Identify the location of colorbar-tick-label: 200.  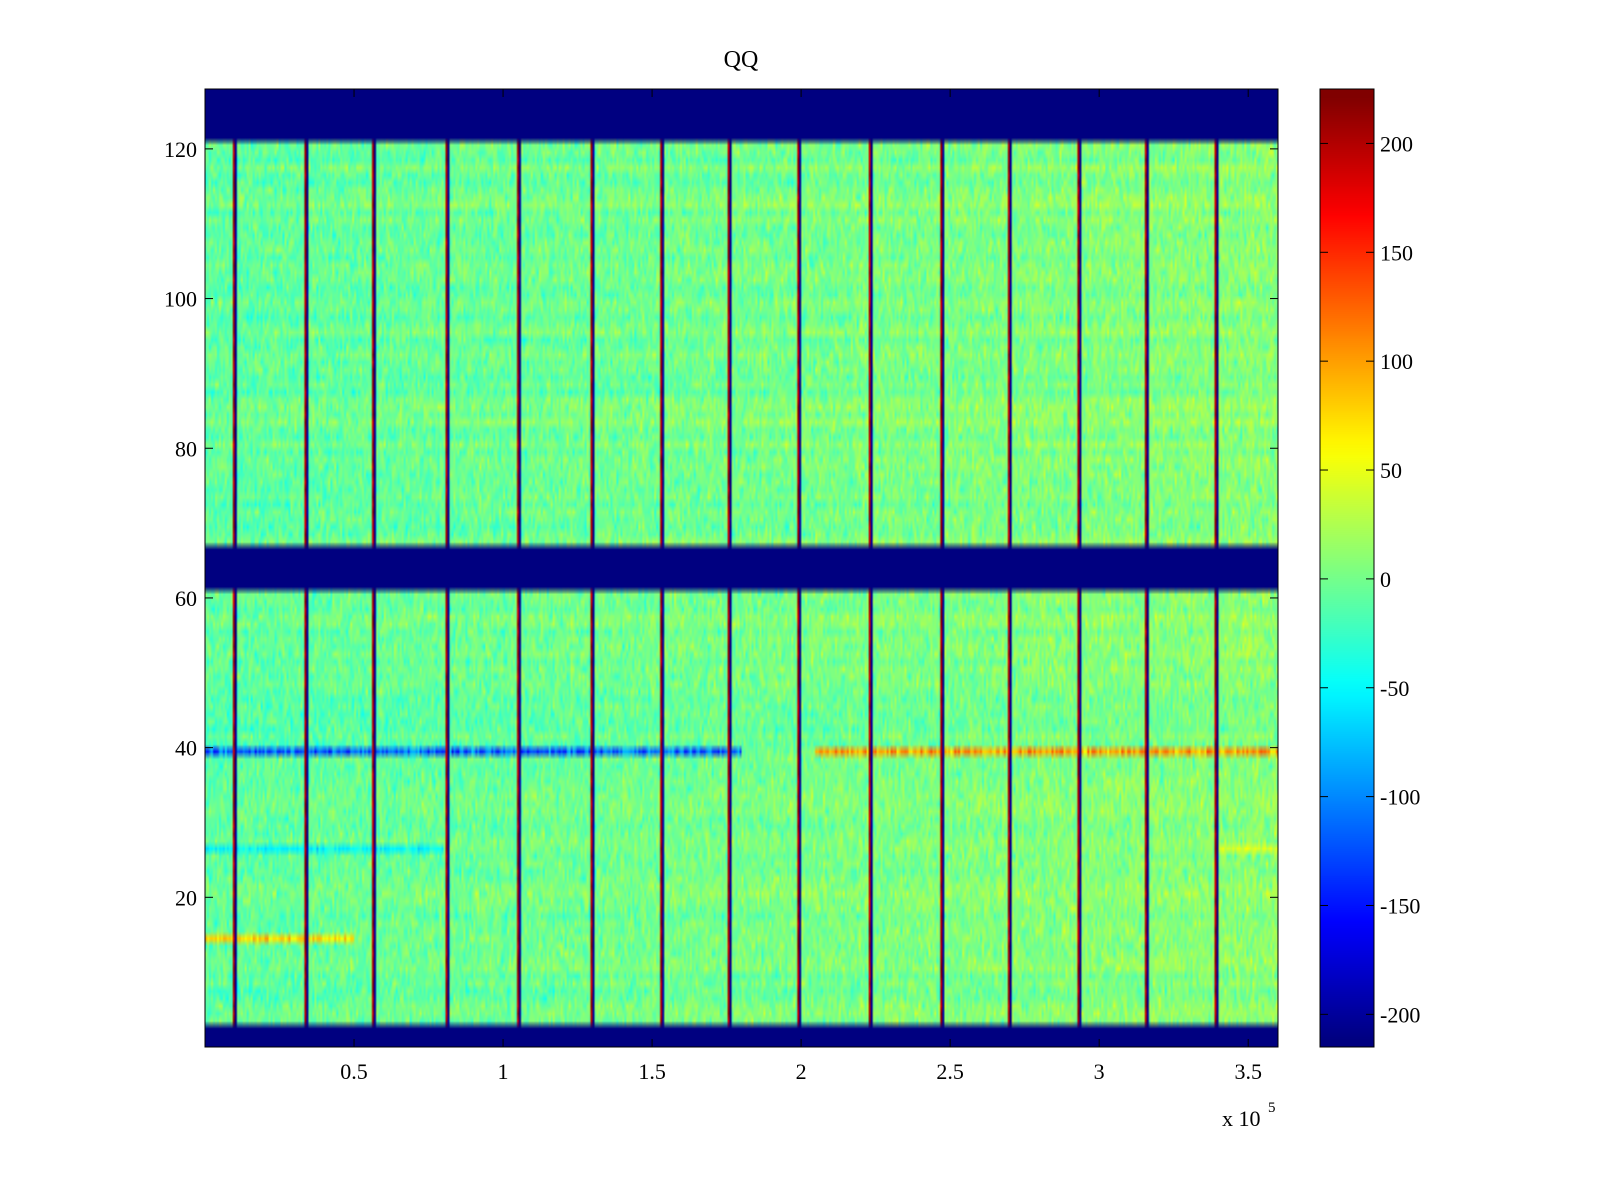
(1396, 143).